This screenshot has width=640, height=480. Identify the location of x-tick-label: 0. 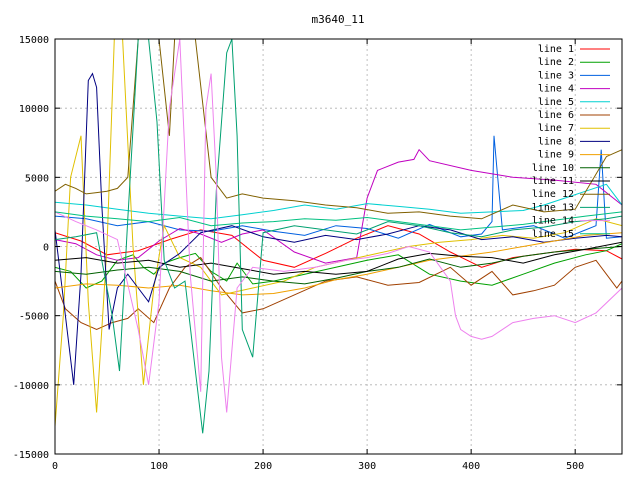
(55, 466).